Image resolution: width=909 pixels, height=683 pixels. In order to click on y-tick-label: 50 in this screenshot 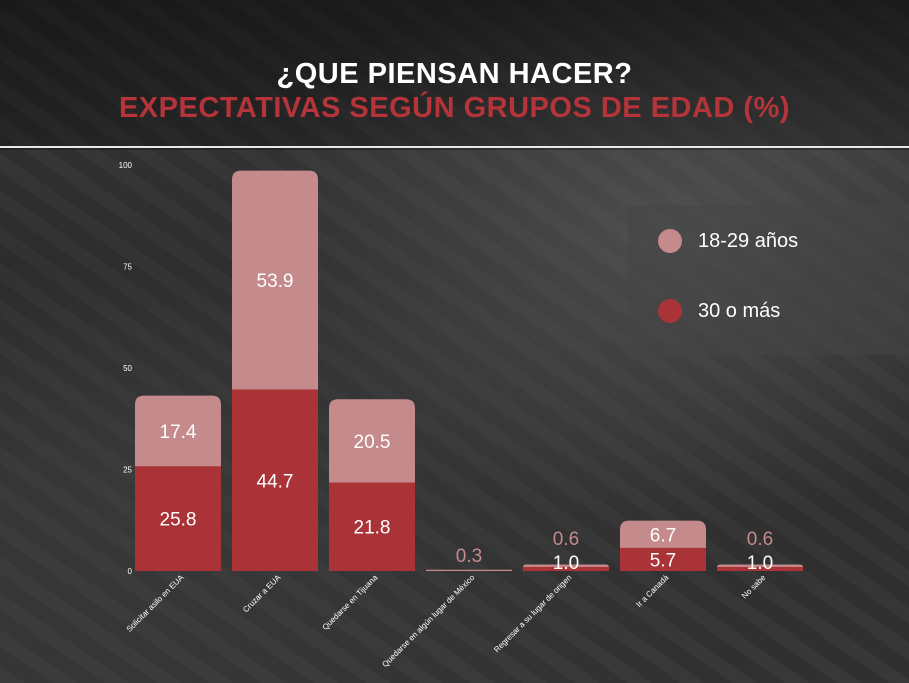, I will do `click(127, 368)`.